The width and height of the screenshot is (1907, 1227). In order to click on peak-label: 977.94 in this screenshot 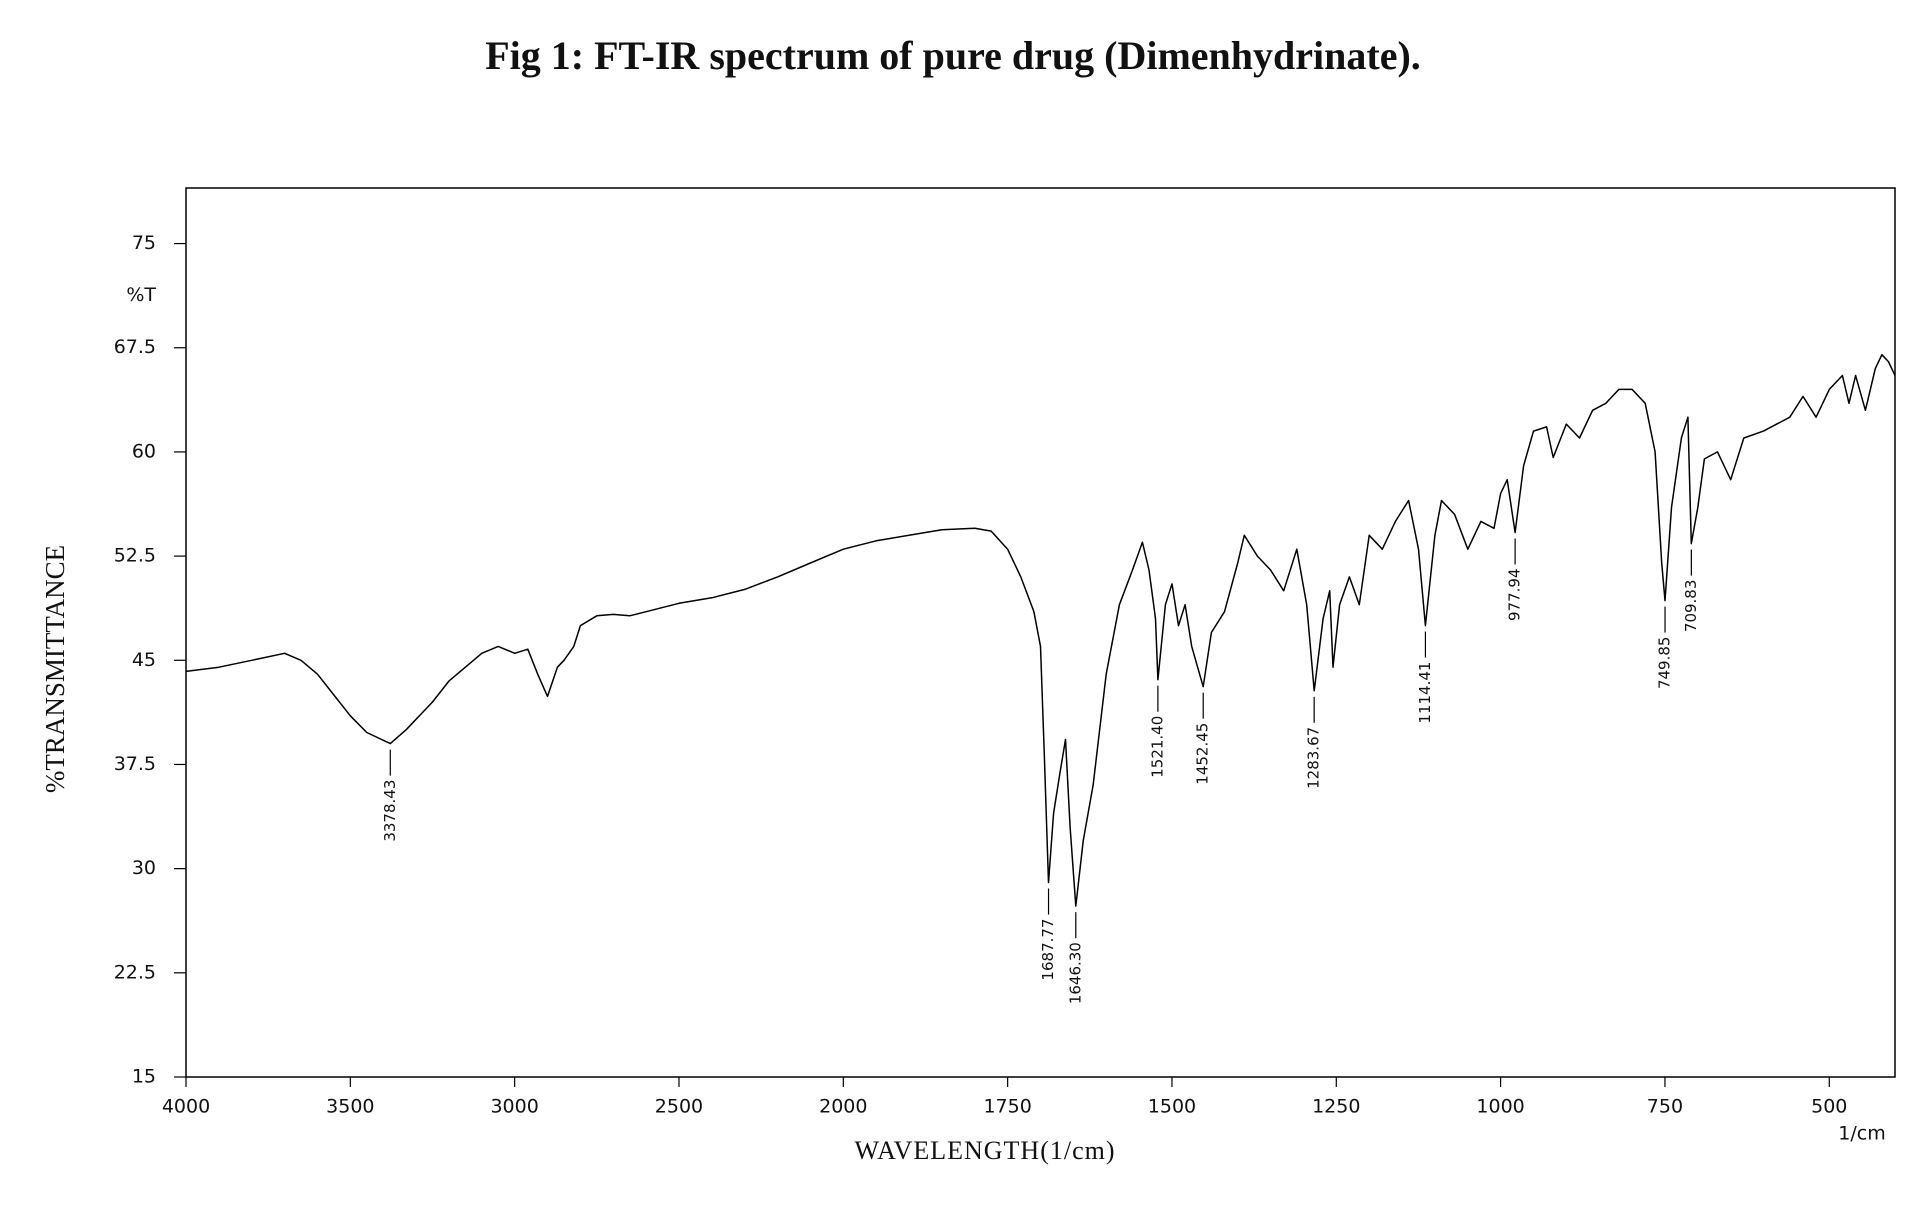, I will do `click(1515, 594)`.